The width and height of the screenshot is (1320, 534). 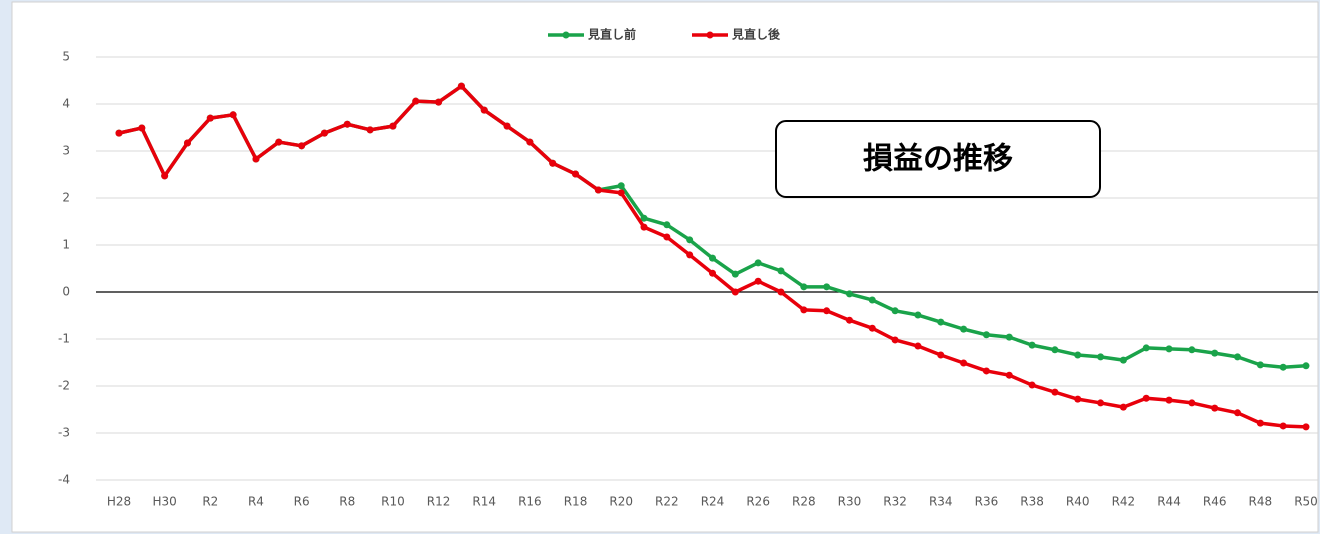 I want to click on y-tick-label: 2, so click(x=66, y=198).